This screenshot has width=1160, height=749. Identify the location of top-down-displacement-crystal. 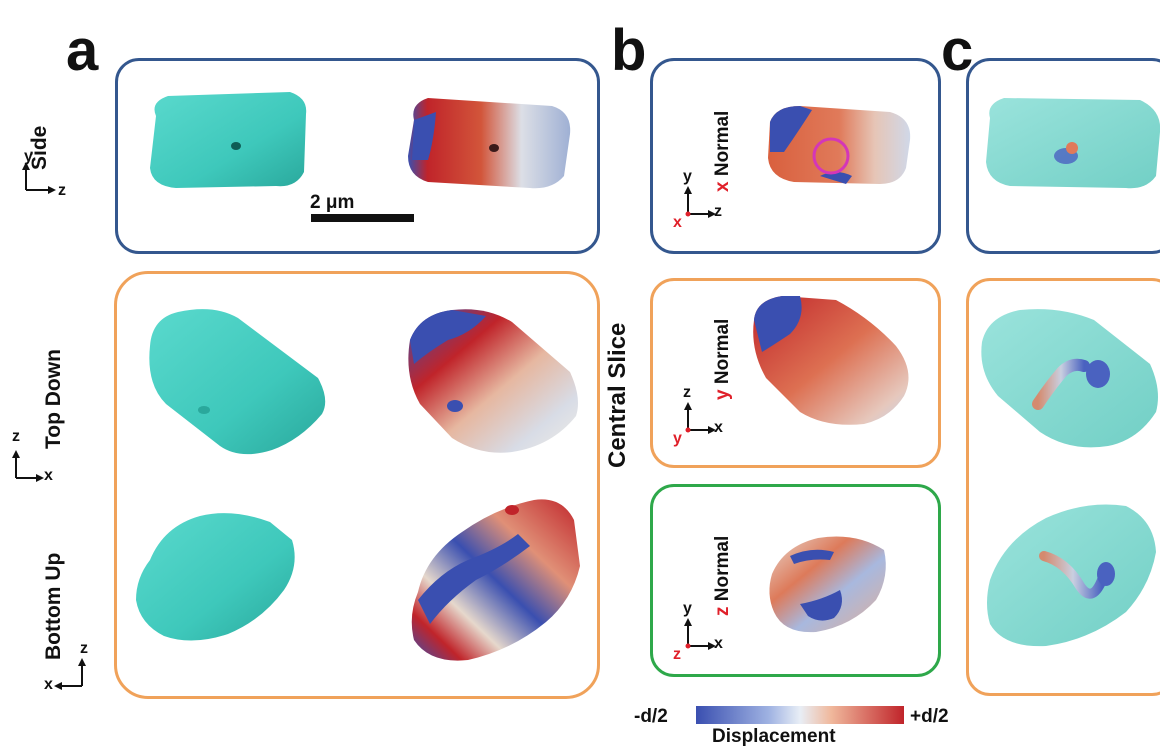
(493, 381).